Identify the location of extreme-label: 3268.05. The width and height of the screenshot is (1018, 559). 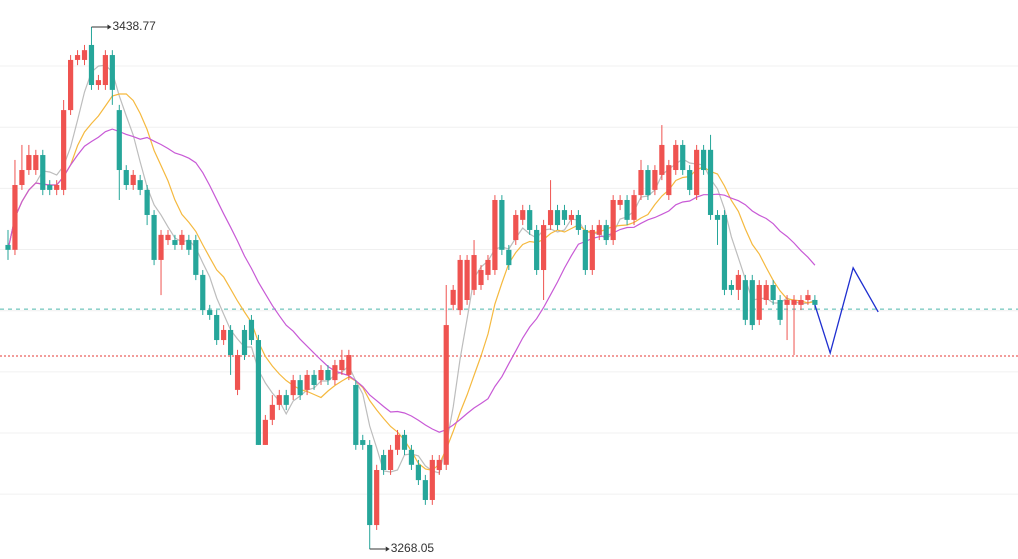
(413, 548).